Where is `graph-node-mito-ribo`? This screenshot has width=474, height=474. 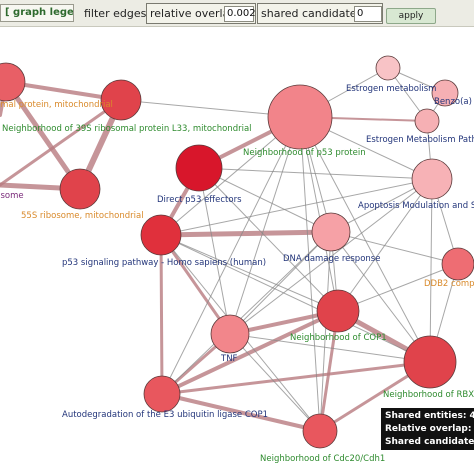 graph-node-mito-ribo is located at coordinates (121, 100).